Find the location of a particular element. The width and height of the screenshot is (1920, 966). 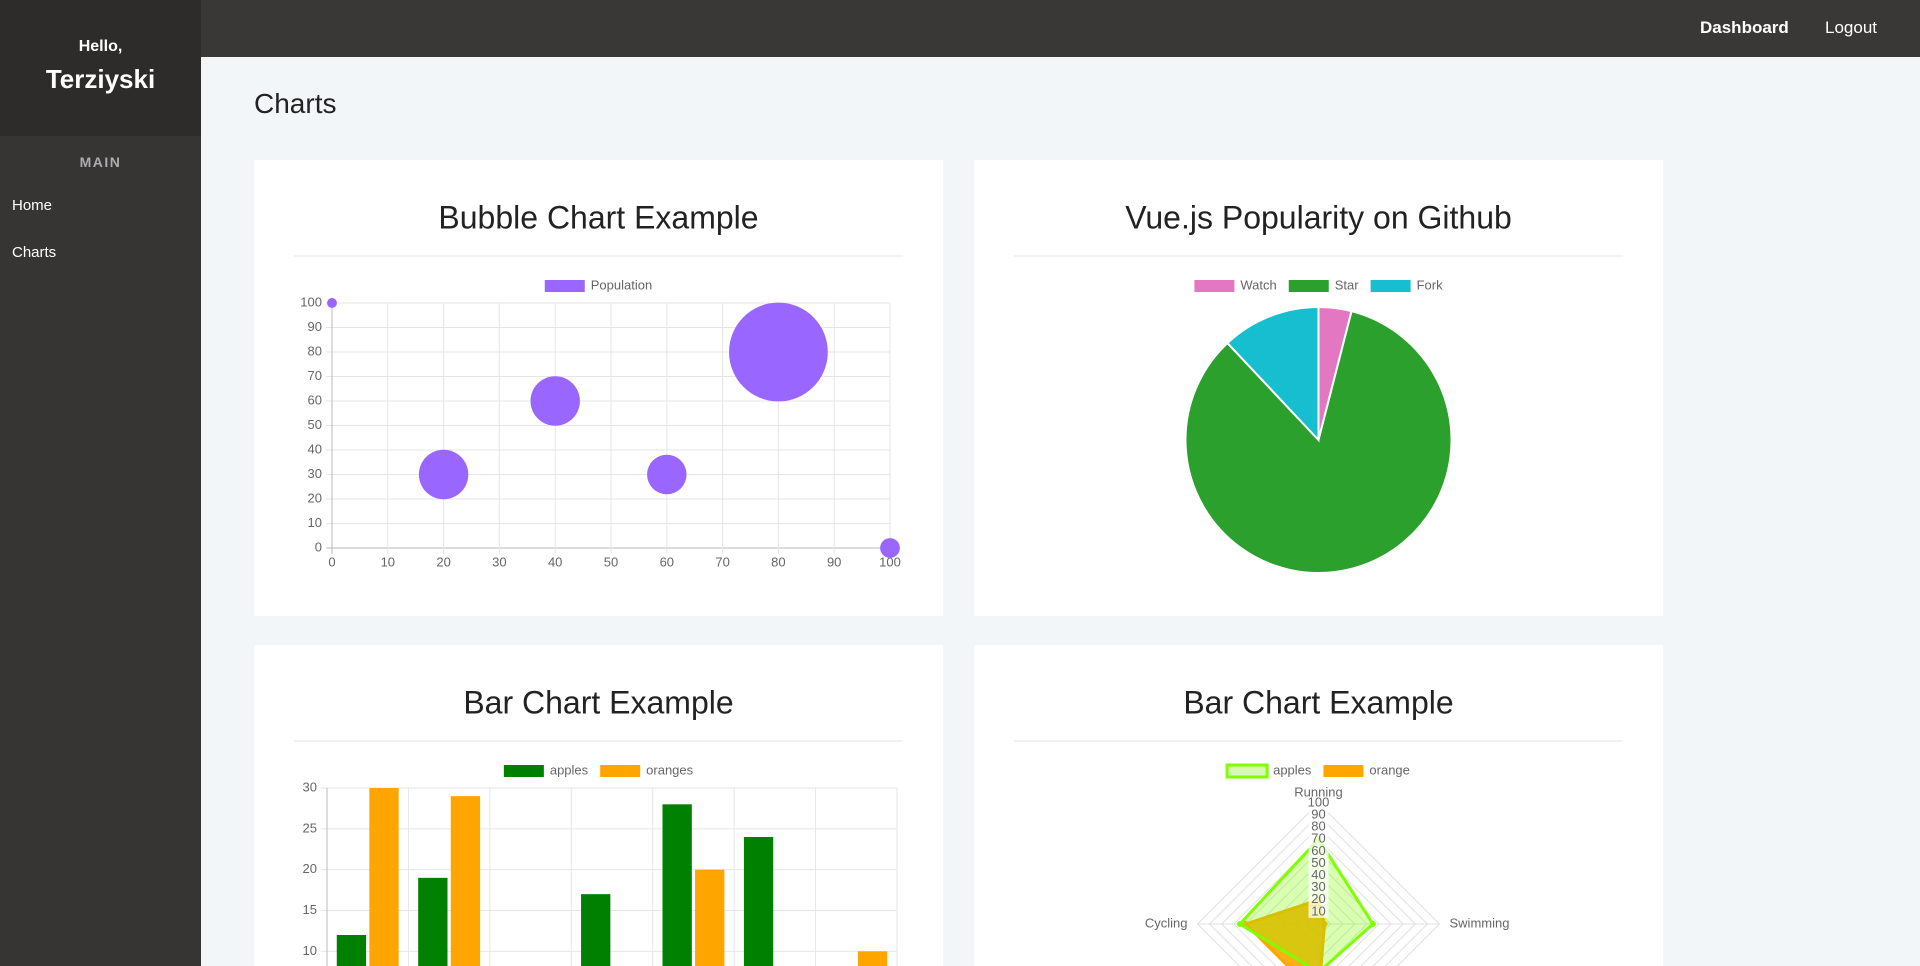

y-tick-label: 10 is located at coordinates (310, 950).